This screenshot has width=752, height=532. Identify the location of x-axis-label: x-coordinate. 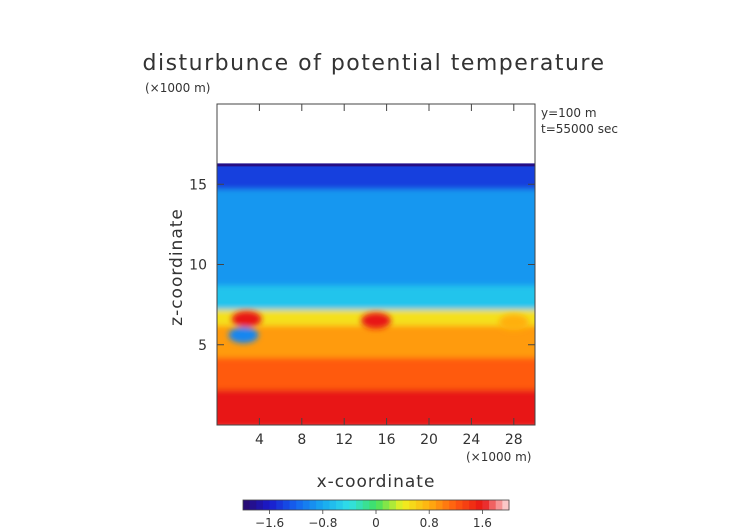
(376, 482).